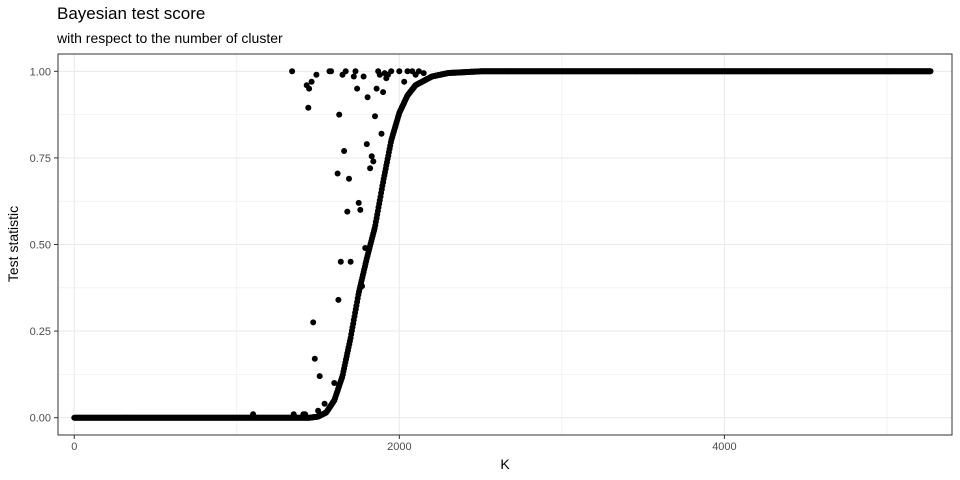 The image size is (960, 480). What do you see at coordinates (40, 419) in the screenshot?
I see `y-tick-label: 0.00` at bounding box center [40, 419].